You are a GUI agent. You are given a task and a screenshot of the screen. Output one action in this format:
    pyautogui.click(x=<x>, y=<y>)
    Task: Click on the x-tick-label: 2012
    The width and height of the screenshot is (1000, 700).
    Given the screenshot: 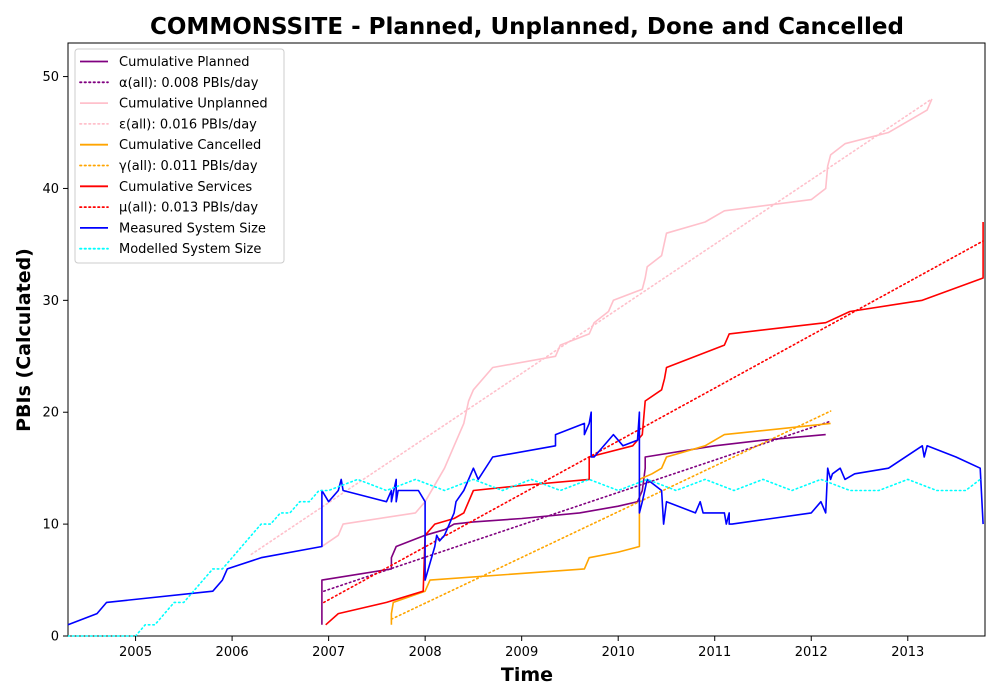 What is the action you would take?
    pyautogui.click(x=811, y=652)
    